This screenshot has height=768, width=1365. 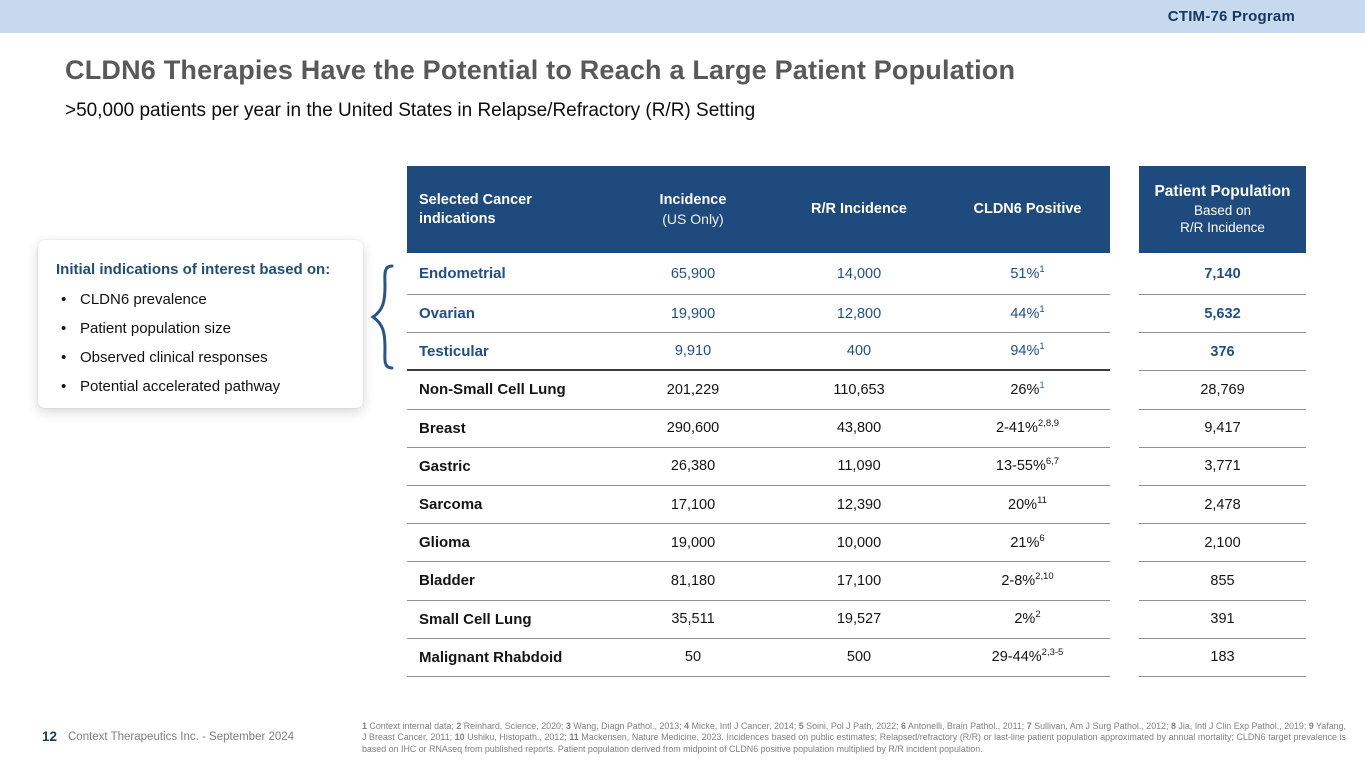 I want to click on footnote-ref-number: 9, so click(x=1311, y=726).